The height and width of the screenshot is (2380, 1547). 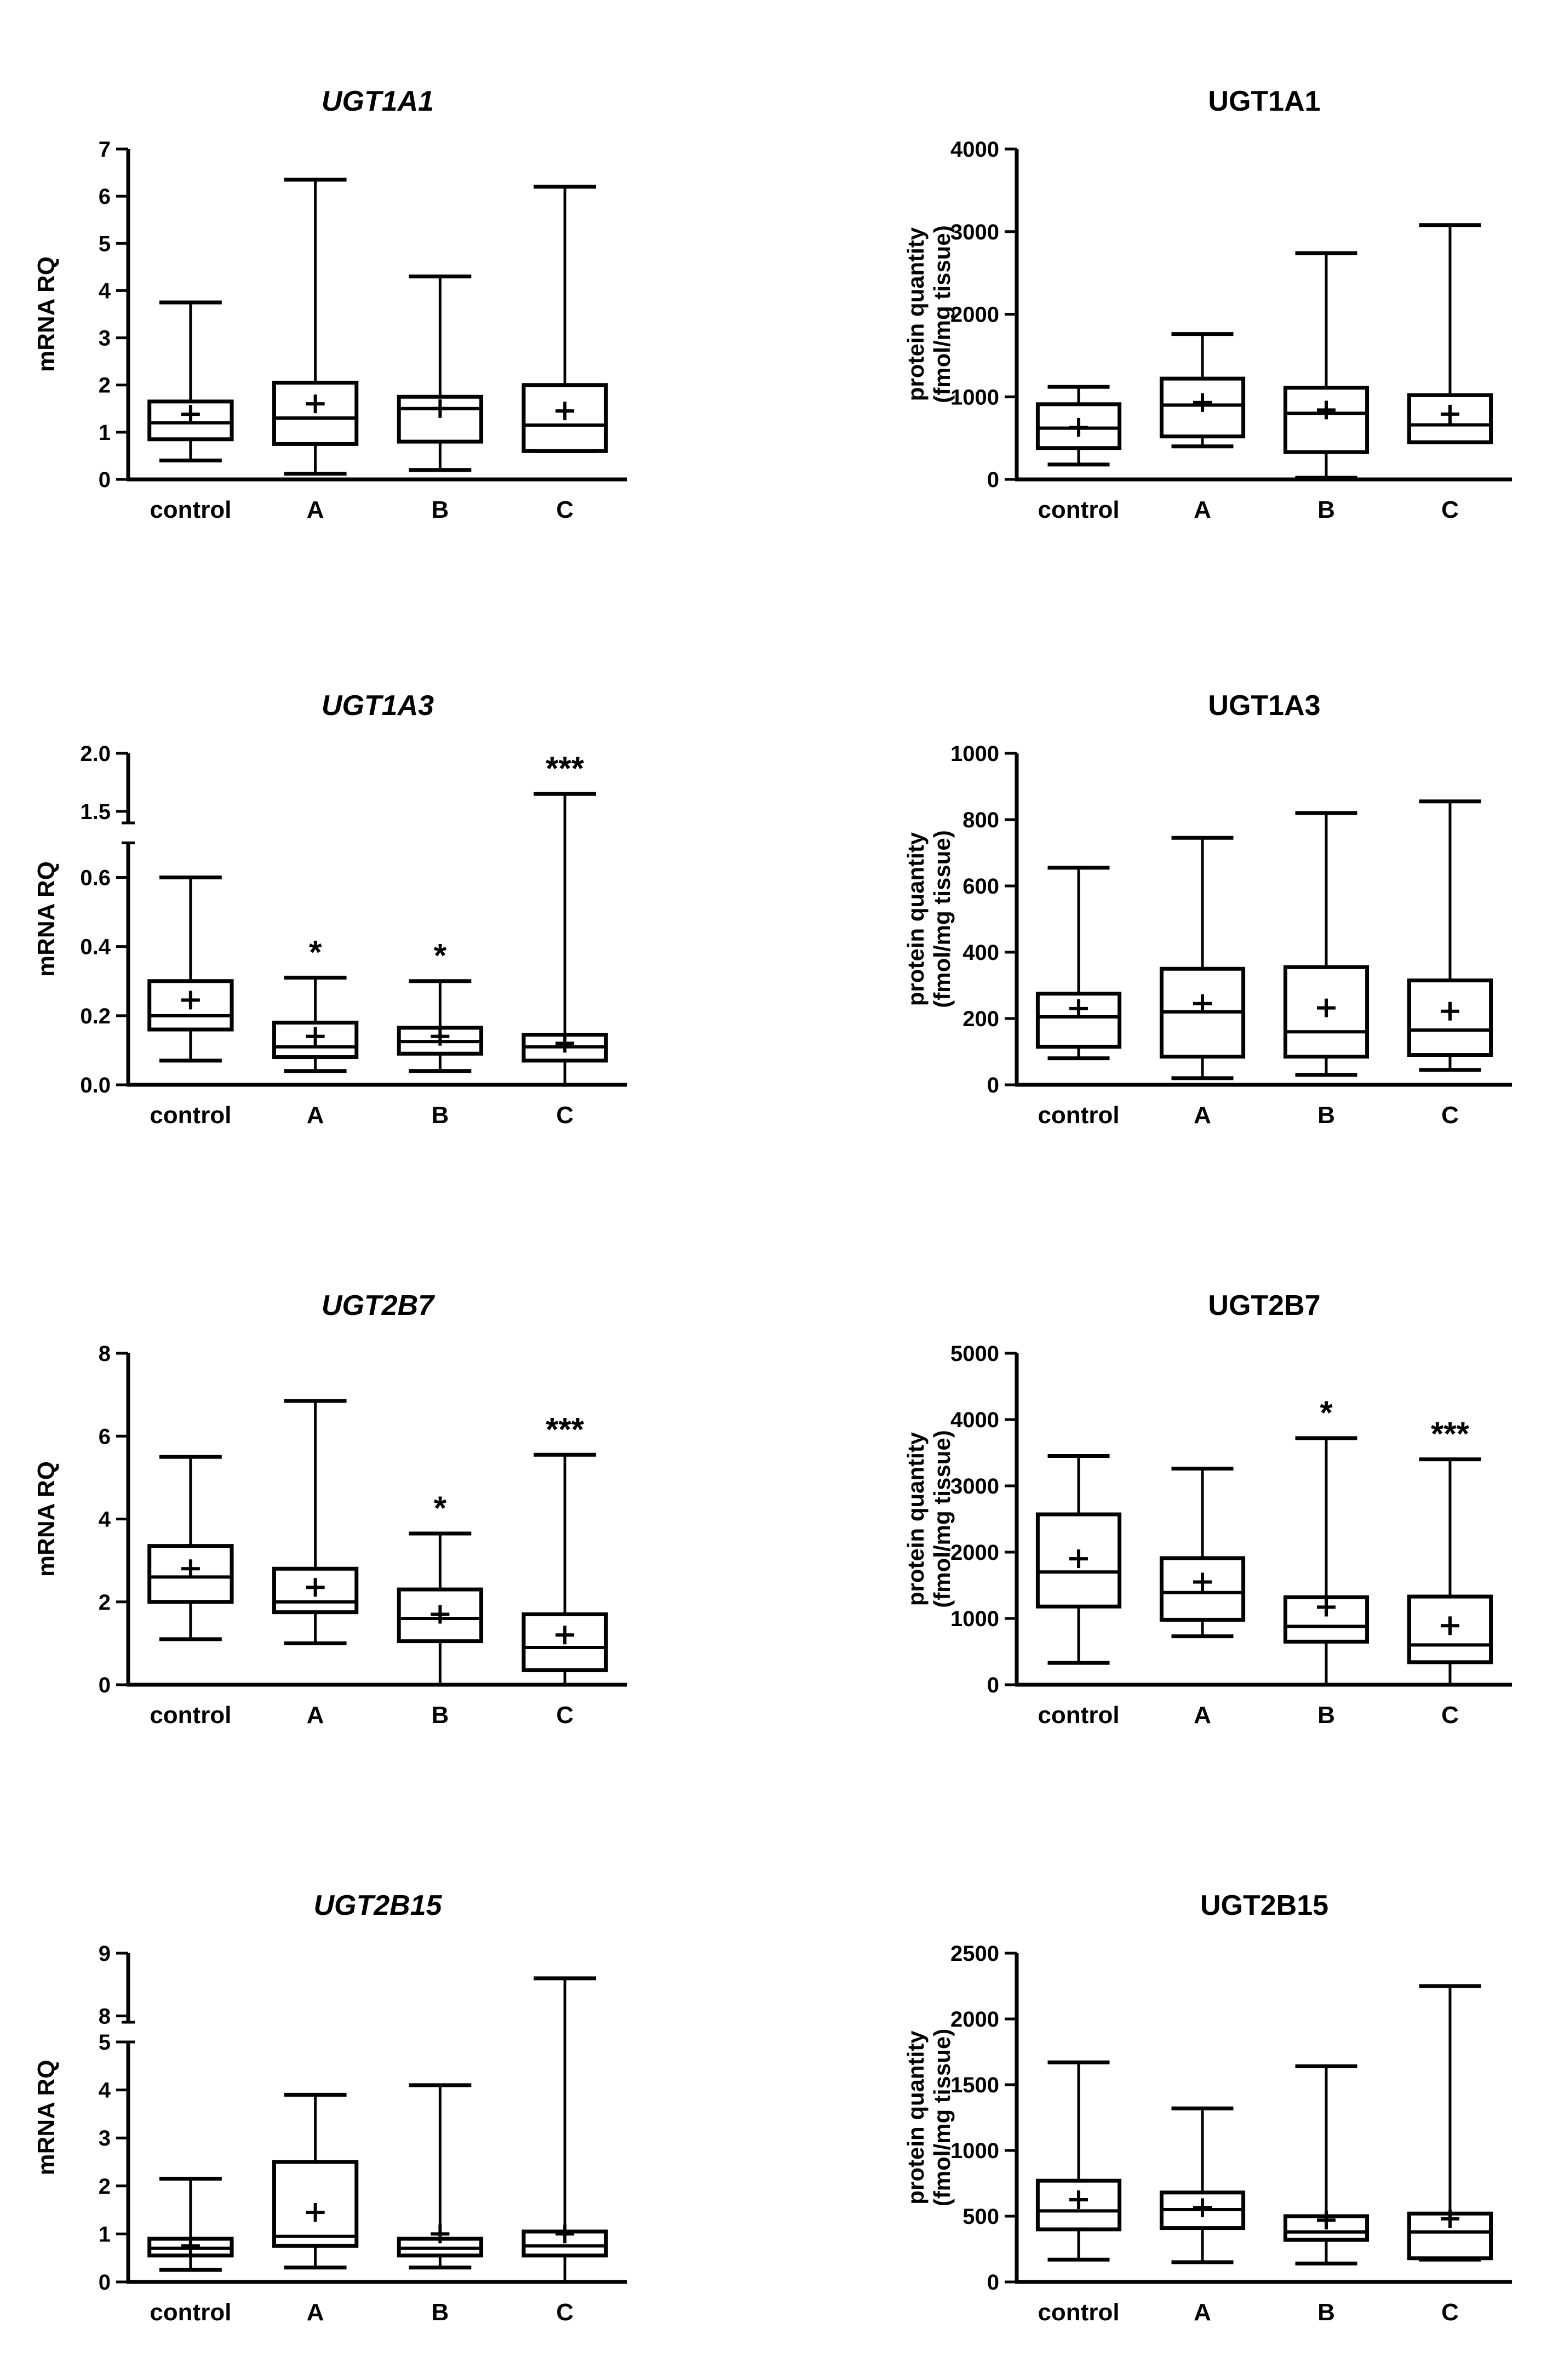 I want to click on y-tick-label: 1500, so click(x=974, y=2085).